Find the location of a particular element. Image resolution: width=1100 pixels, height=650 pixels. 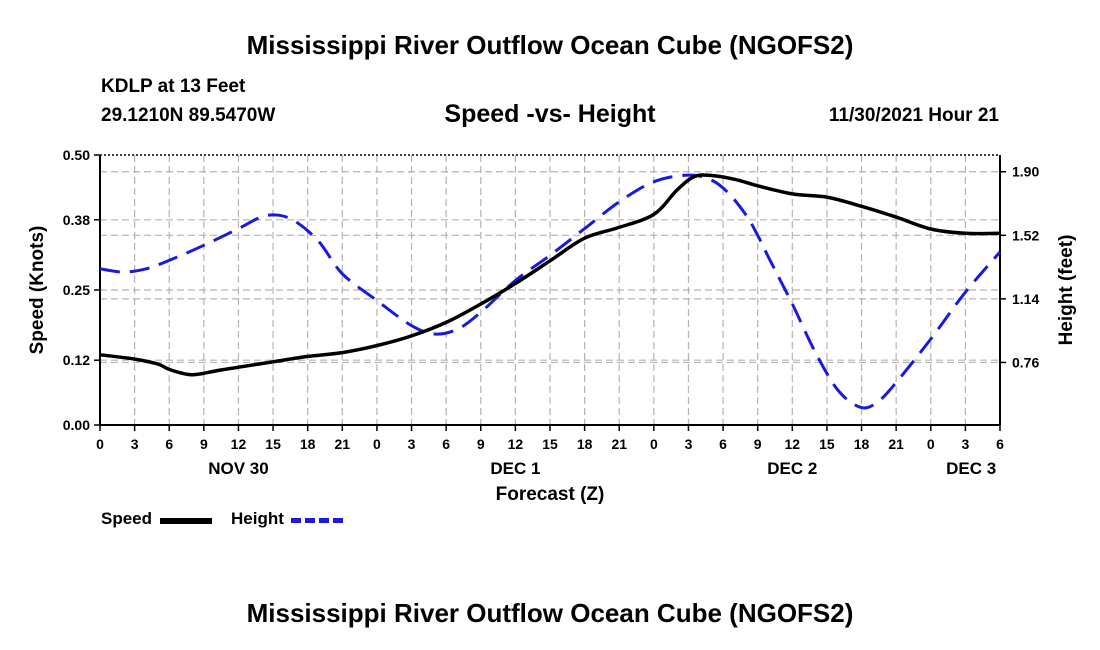

legend-height-swatch is located at coordinates (317, 520).